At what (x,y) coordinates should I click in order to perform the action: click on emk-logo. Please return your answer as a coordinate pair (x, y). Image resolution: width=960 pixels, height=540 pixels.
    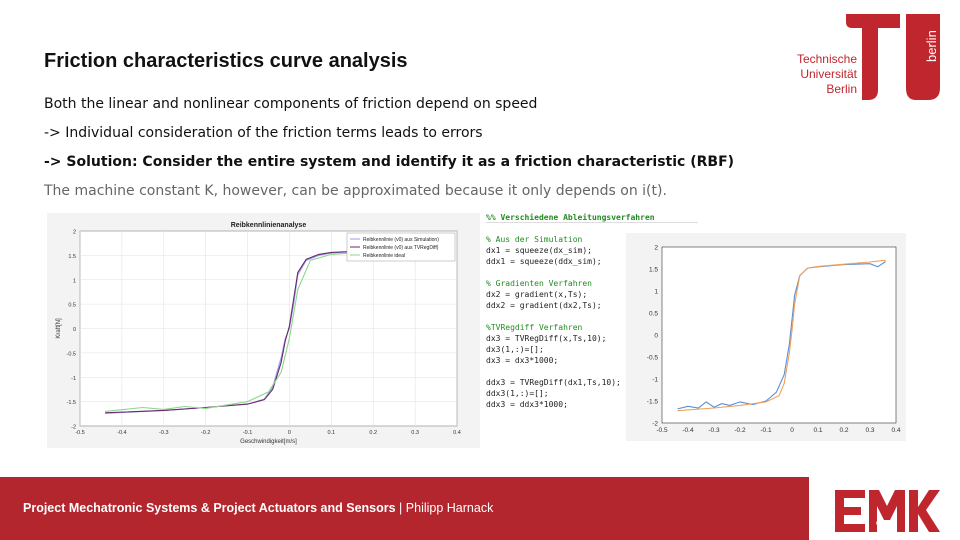
    Looking at the image, I should click on (887, 511).